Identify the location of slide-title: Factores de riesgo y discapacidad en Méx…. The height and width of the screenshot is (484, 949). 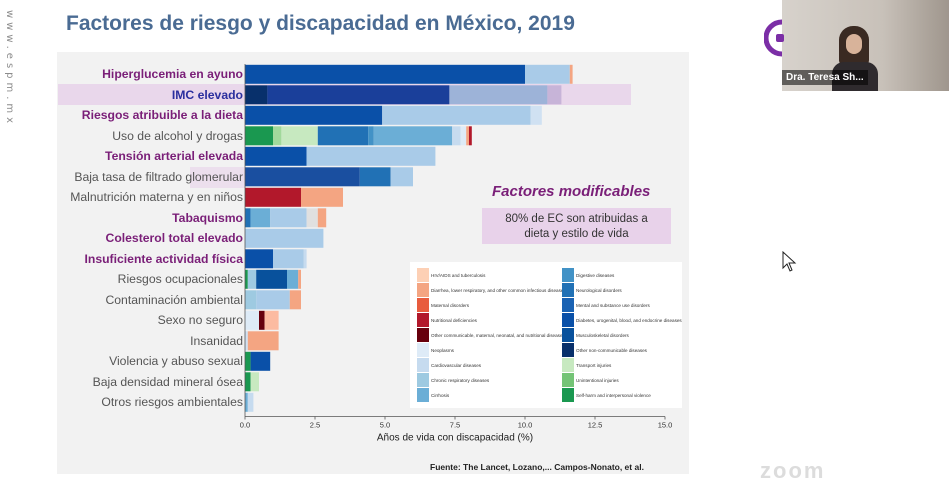
(320, 23).